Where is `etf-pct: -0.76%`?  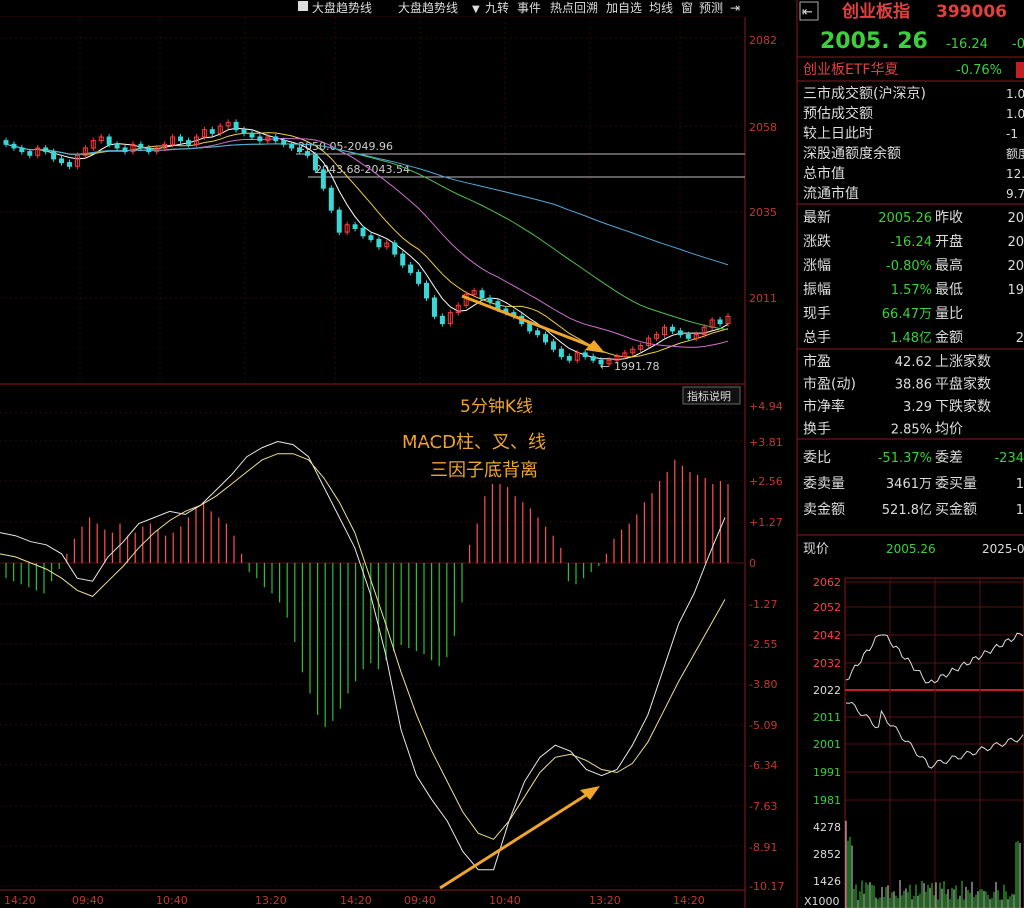
etf-pct: -0.76% is located at coordinates (979, 70).